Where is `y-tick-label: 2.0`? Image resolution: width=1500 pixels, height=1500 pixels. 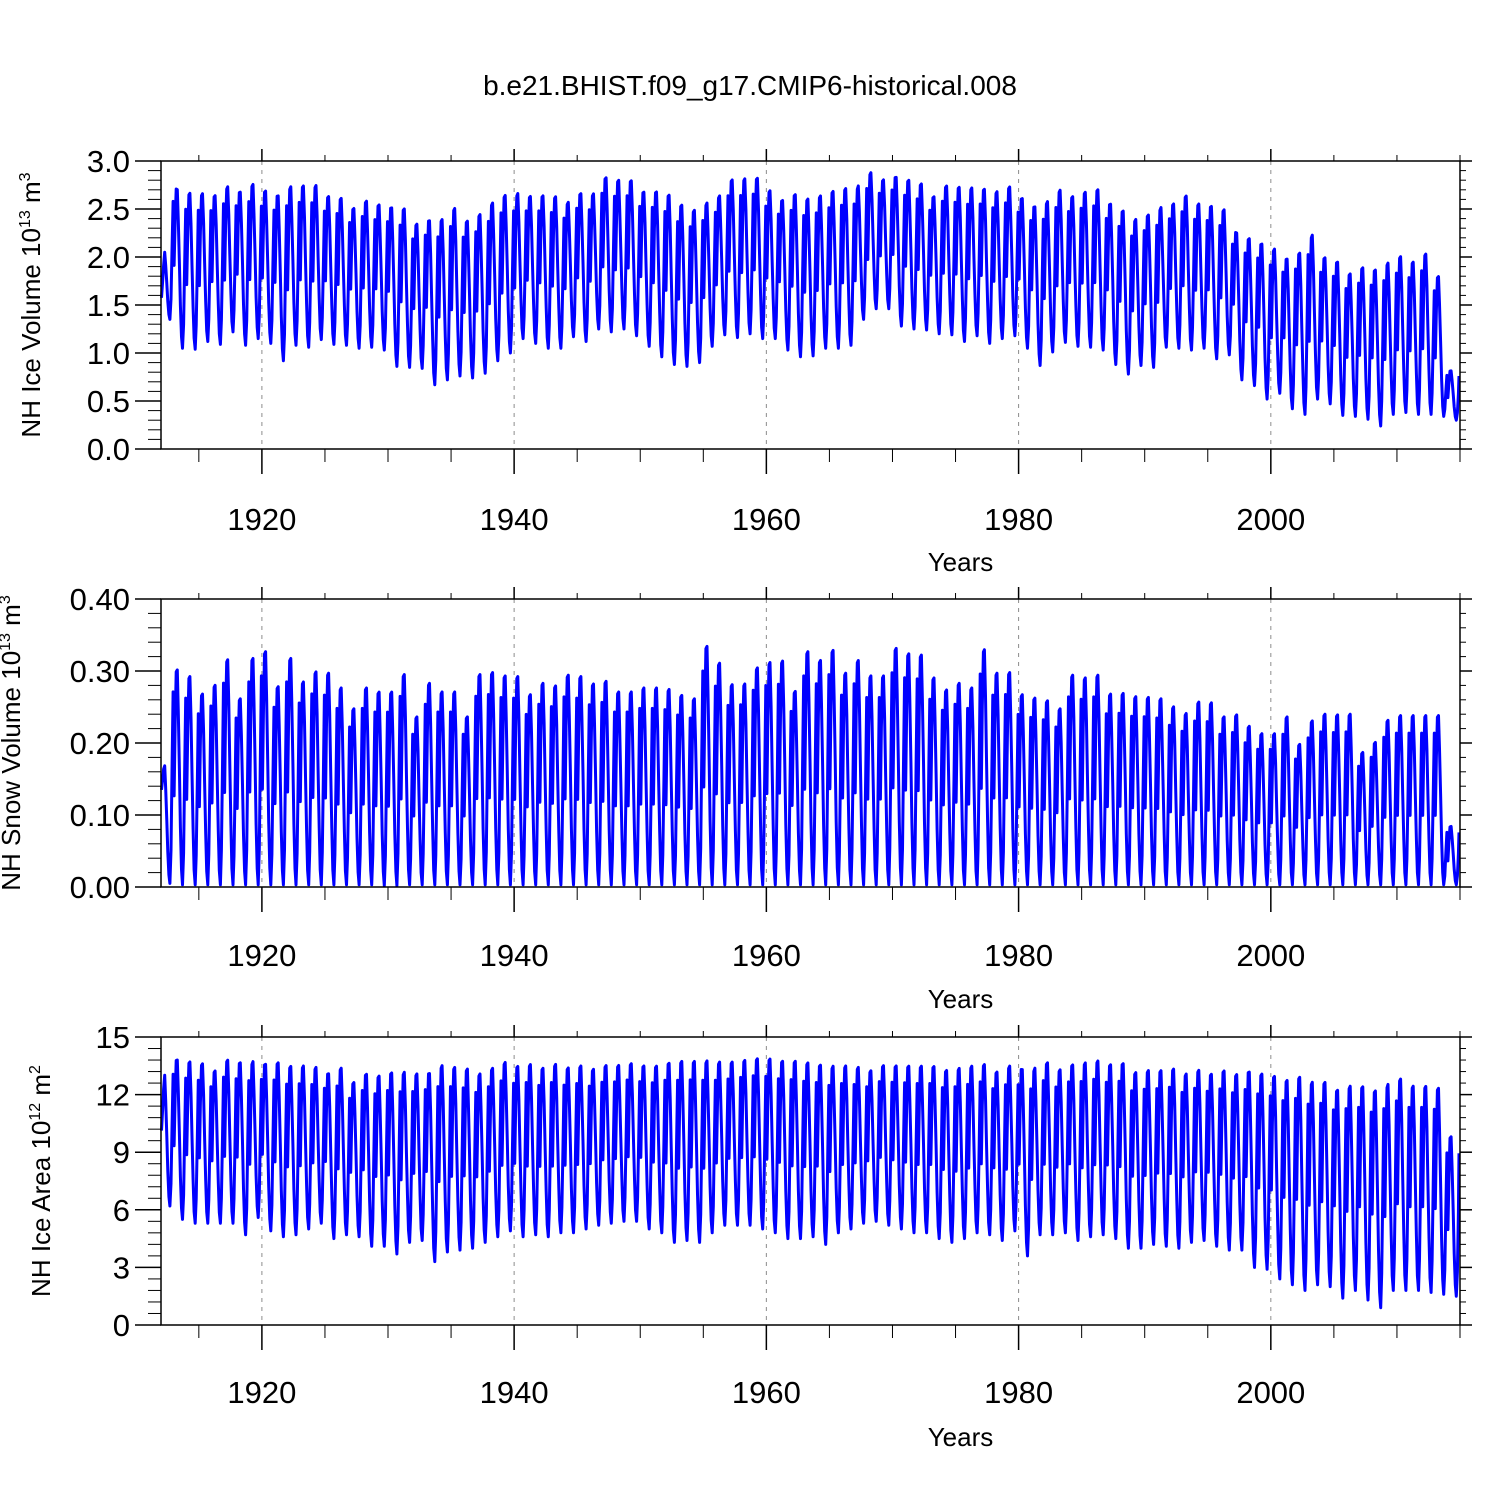 y-tick-label: 2.0 is located at coordinates (108, 257).